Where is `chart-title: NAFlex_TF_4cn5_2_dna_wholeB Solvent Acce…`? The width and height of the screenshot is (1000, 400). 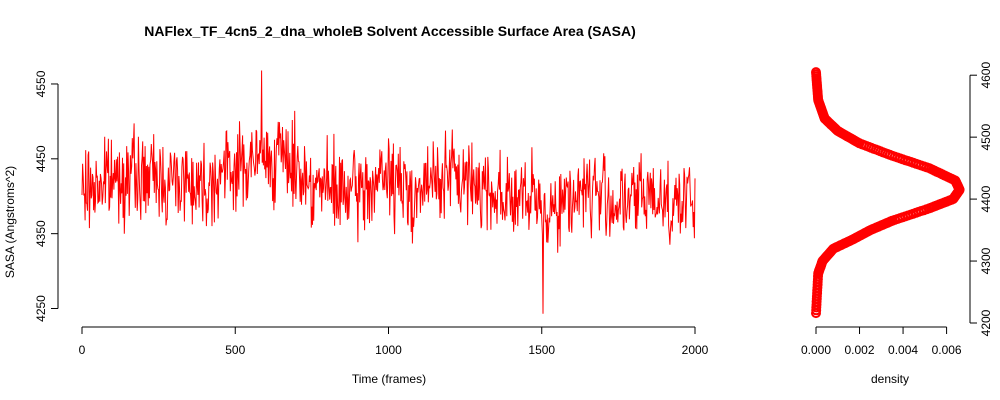 chart-title: NAFlex_TF_4cn5_2_dna_wholeB Solvent Acce… is located at coordinates (389, 31).